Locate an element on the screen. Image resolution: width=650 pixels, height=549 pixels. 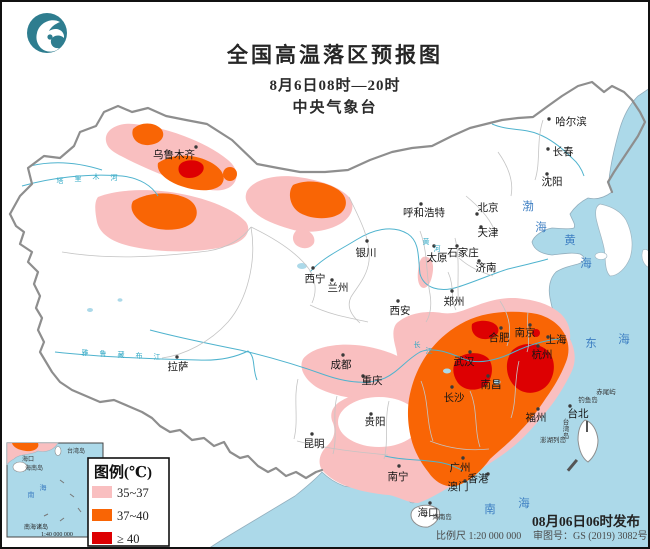
guiyang-white-gap is located at coordinates (379, 422).